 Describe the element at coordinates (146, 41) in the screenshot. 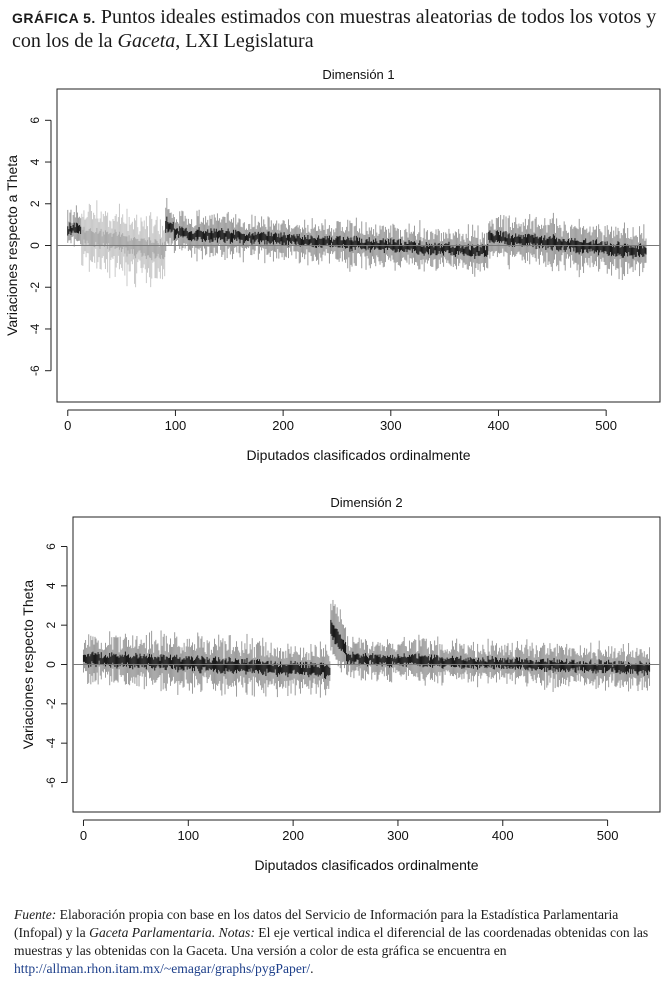

I see `figure-title-italic: Gaceta` at that location.